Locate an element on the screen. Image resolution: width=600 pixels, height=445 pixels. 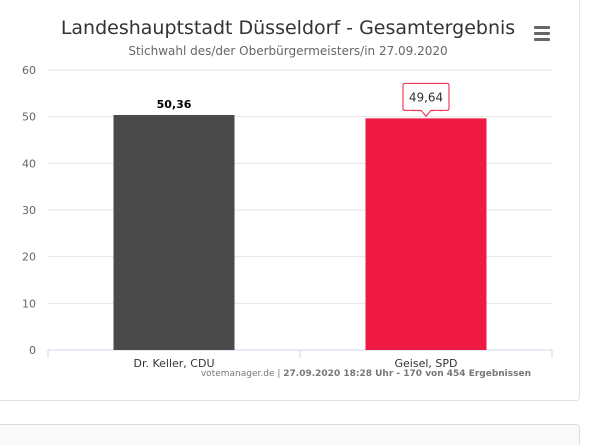
y-tick-label: 0 is located at coordinates (32, 350).